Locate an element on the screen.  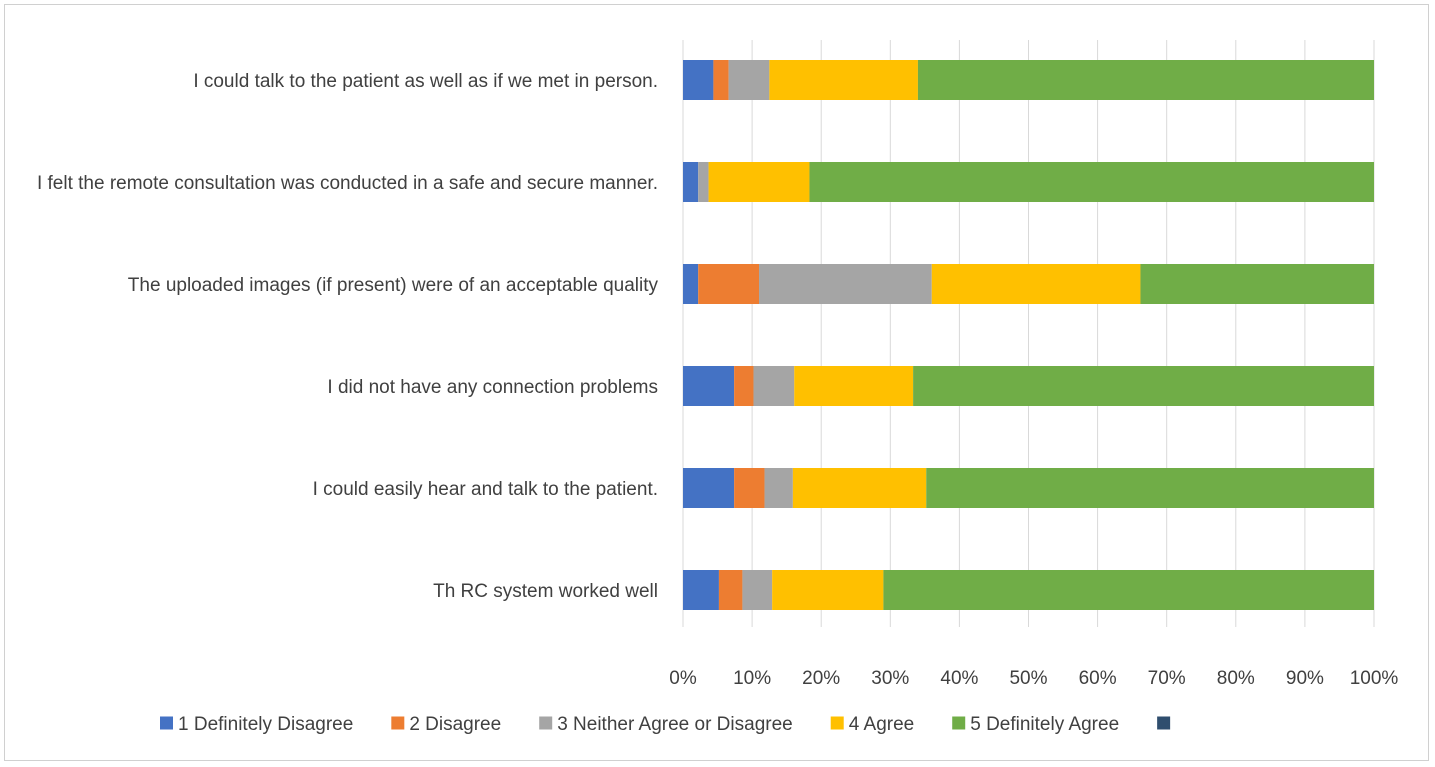
legend-label: 1 Definitely Disagree is located at coordinates (265, 724).